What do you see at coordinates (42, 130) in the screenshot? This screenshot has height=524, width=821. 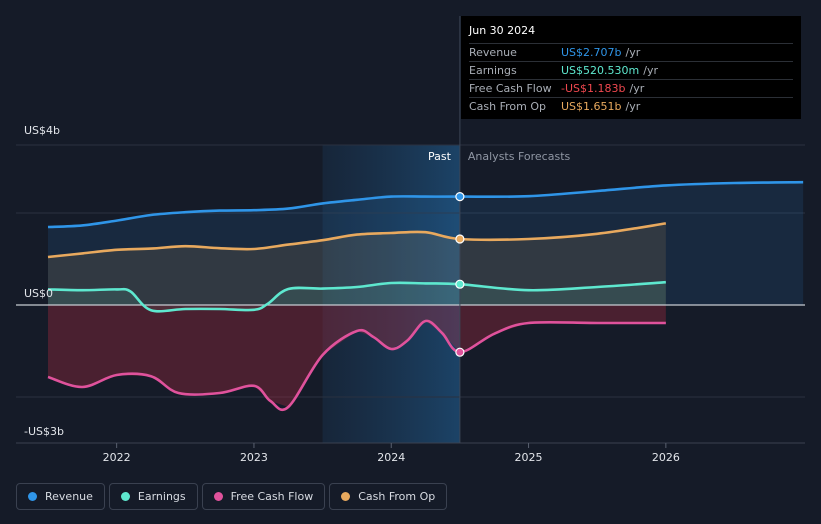 I see `y-axis-label: US$4b` at bounding box center [42, 130].